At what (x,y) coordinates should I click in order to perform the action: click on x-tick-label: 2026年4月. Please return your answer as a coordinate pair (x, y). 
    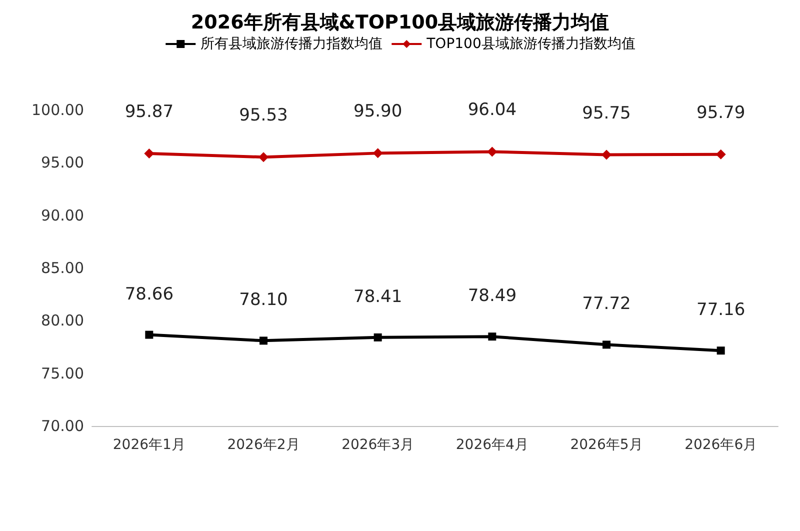
    Looking at the image, I should click on (492, 445).